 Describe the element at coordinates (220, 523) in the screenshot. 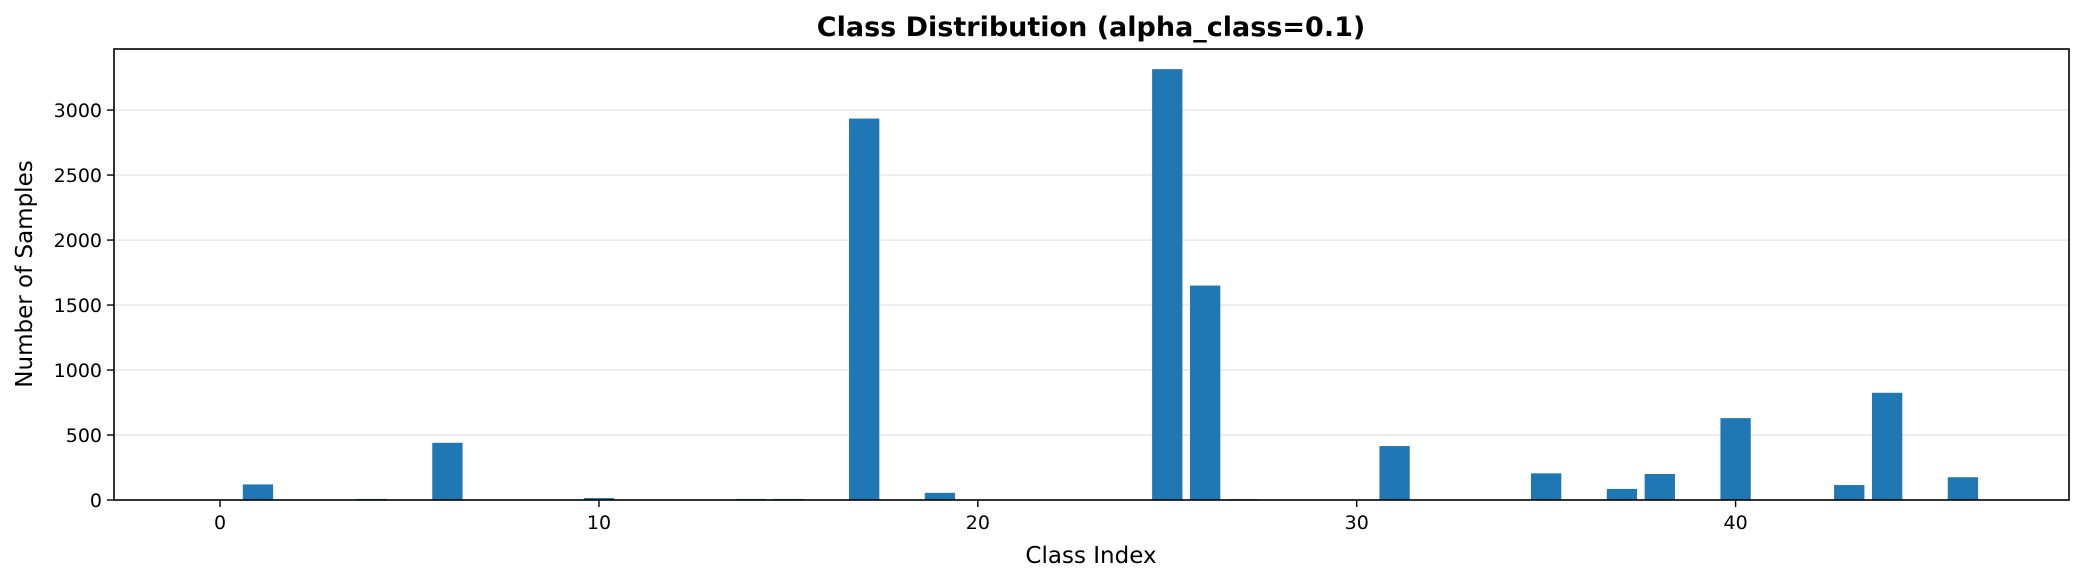

I see `x-tick-label: 0` at that location.